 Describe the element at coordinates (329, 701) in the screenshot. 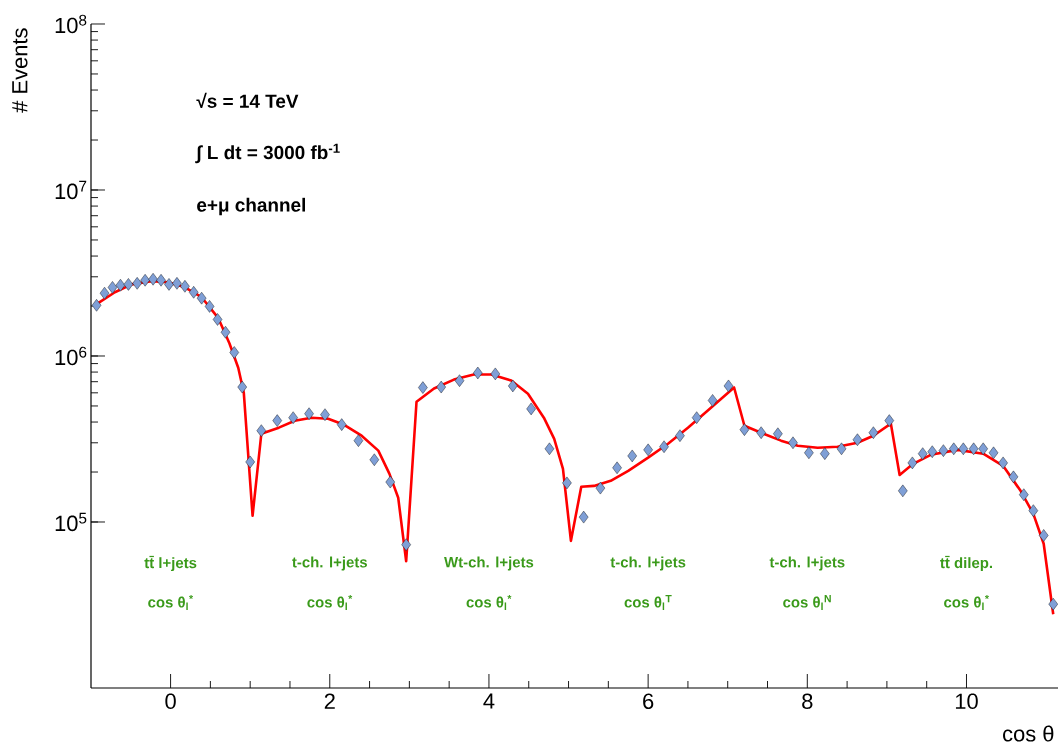

I see `x-tick-label: 2` at that location.